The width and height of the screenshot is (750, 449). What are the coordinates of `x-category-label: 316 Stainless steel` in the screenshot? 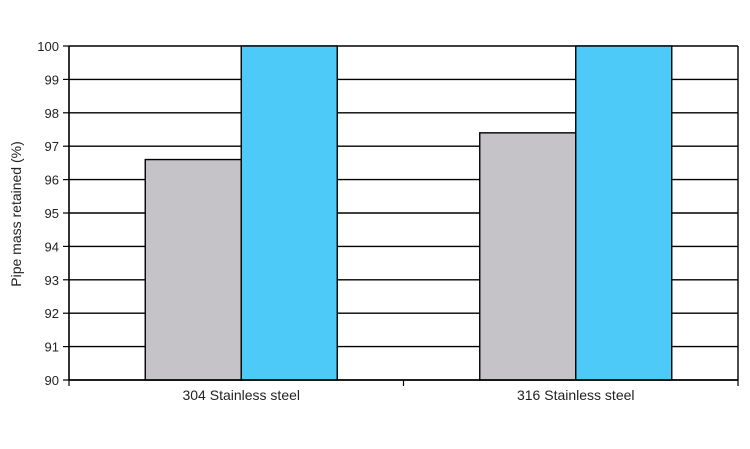 It's located at (576, 395).